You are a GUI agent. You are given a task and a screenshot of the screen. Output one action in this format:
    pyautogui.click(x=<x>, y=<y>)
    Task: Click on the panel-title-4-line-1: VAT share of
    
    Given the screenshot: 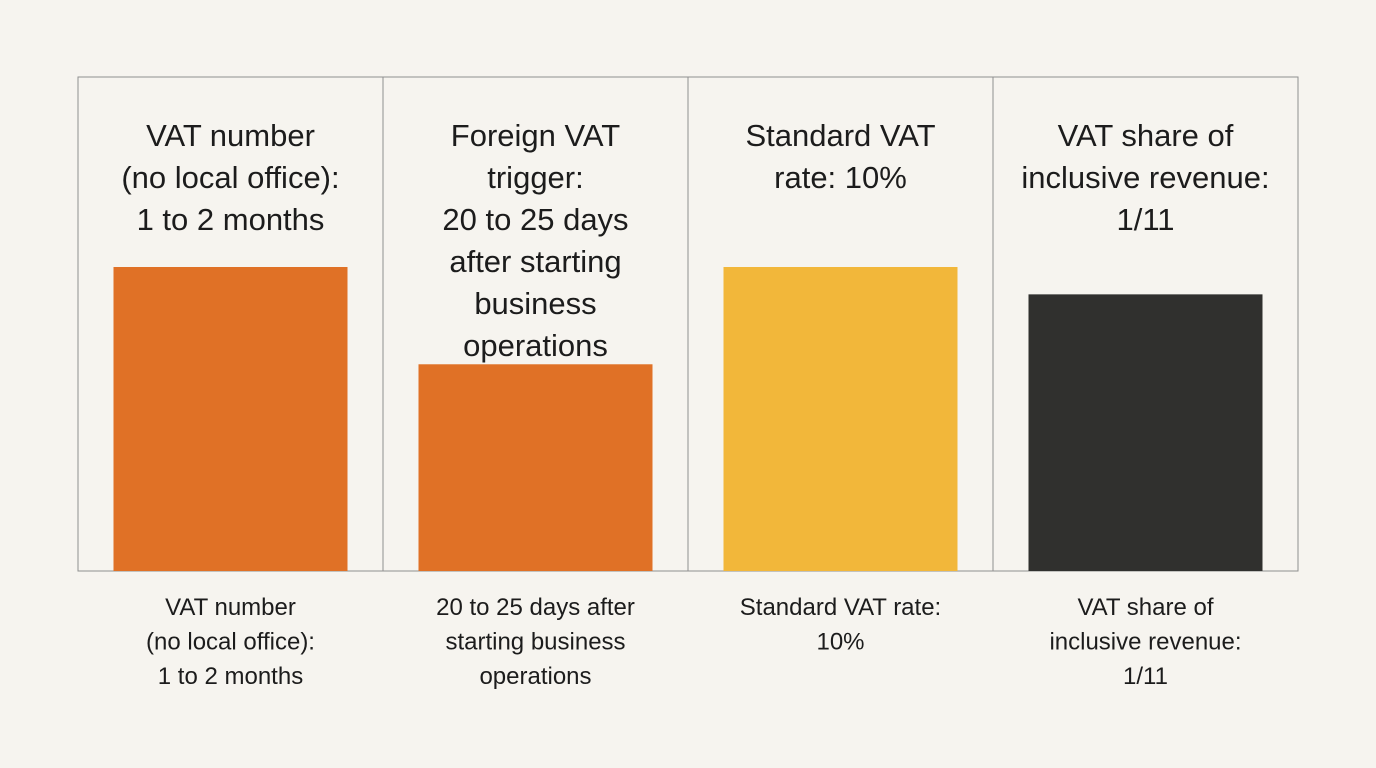 What is the action you would take?
    pyautogui.click(x=1146, y=135)
    